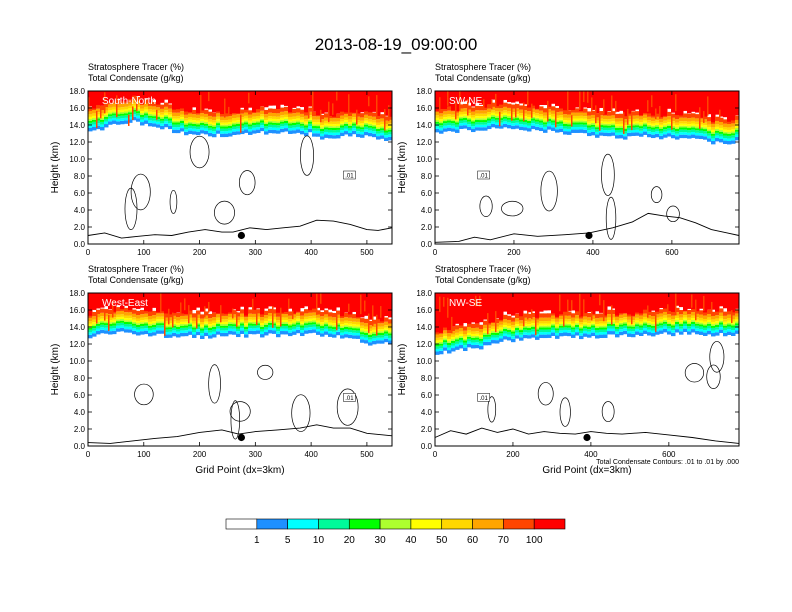 This screenshot has width=792, height=612. What do you see at coordinates (589, 235) in the screenshot?
I see `location-marker` at bounding box center [589, 235].